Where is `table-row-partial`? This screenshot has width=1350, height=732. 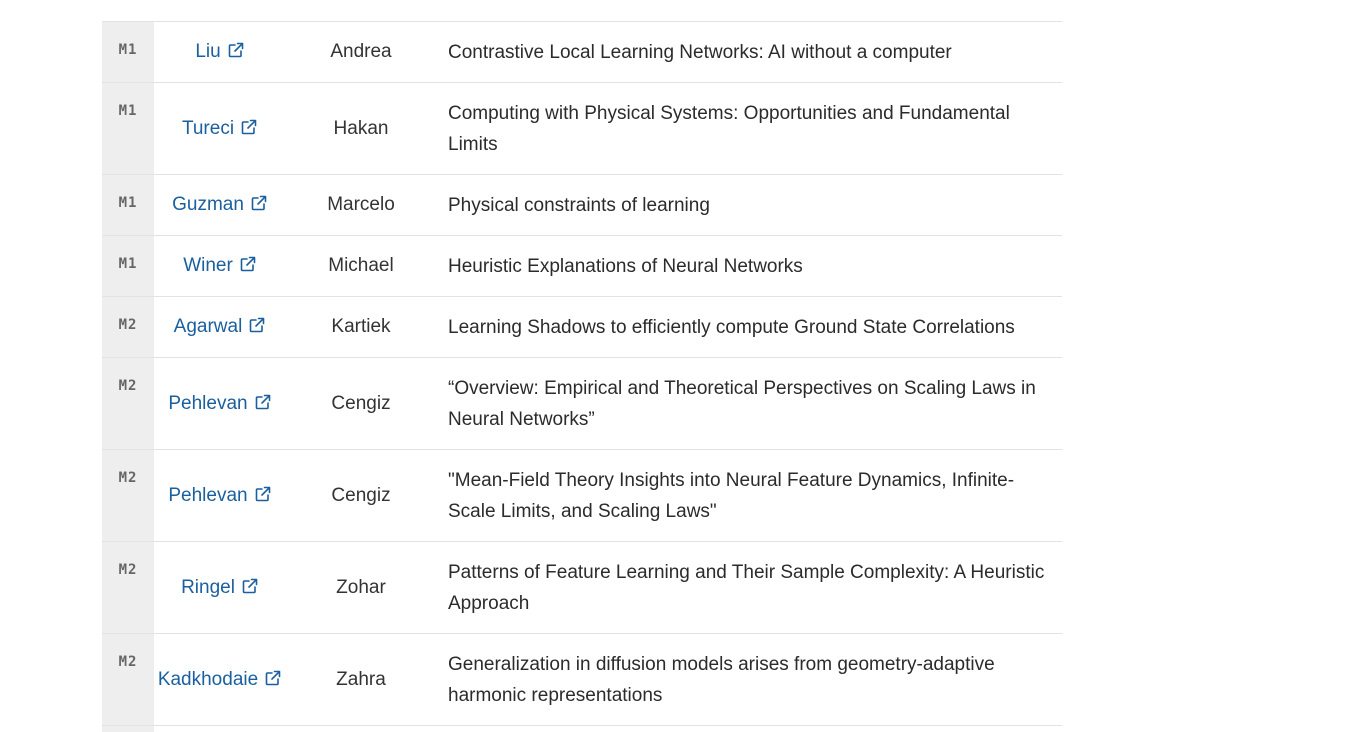
table-row-partial is located at coordinates (582, 729).